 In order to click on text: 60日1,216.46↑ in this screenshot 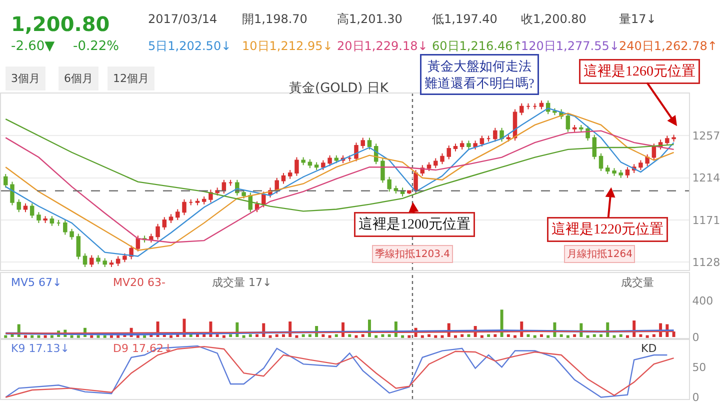, I will do `click(477, 46)`.